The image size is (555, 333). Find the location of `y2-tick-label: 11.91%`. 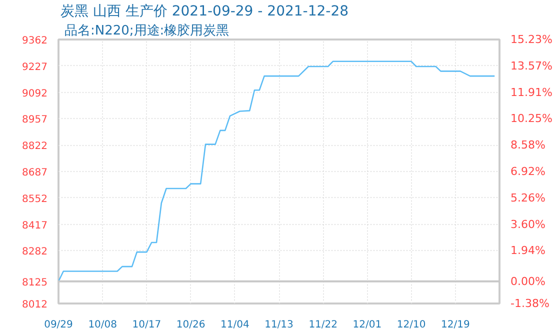

y2-tick-label: 11.91% is located at coordinates (531, 92).